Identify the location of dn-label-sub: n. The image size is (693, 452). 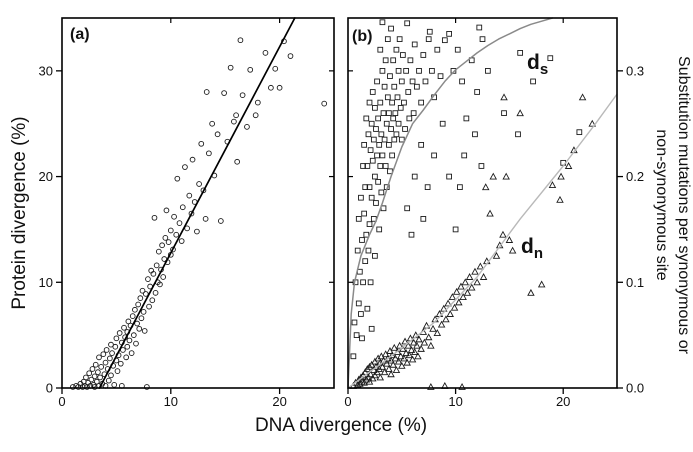
(538, 253).